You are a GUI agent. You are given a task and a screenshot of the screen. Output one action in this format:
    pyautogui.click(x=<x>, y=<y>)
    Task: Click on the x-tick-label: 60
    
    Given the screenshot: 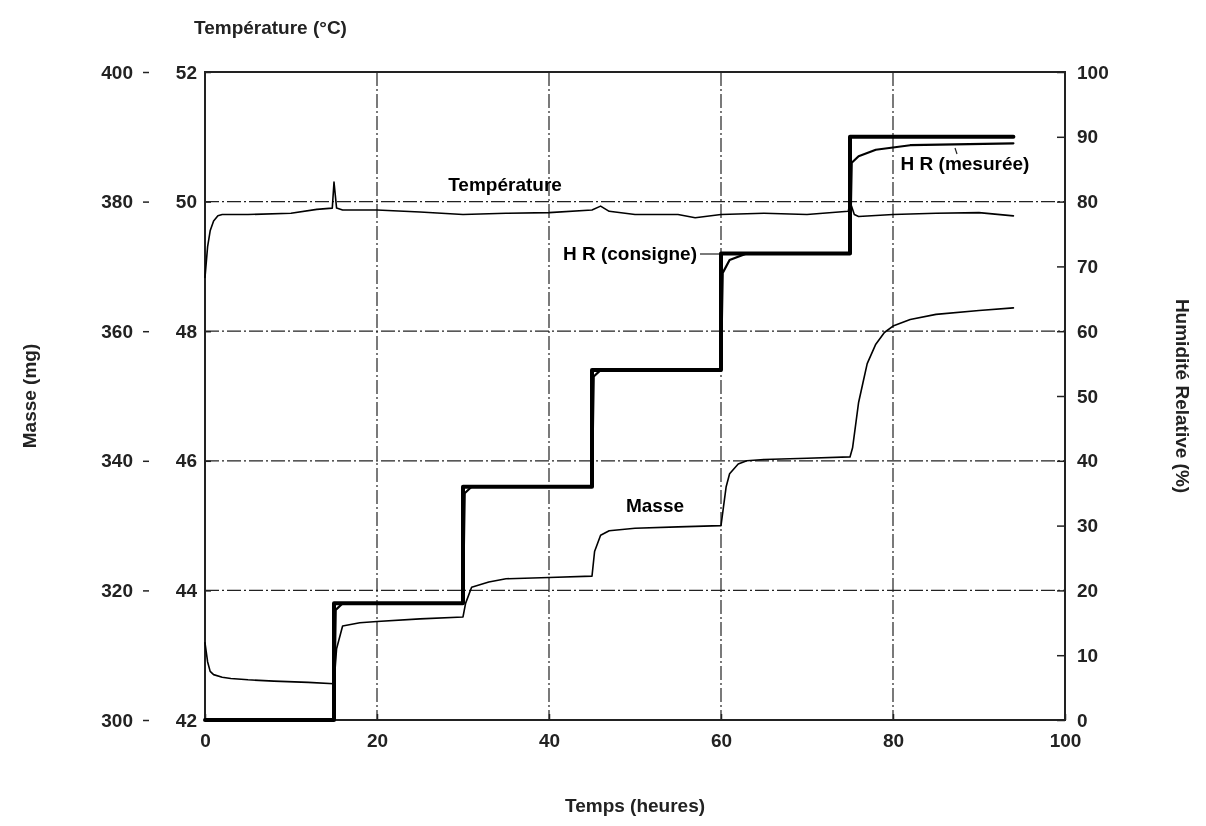 What is the action you would take?
    pyautogui.click(x=721, y=741)
    